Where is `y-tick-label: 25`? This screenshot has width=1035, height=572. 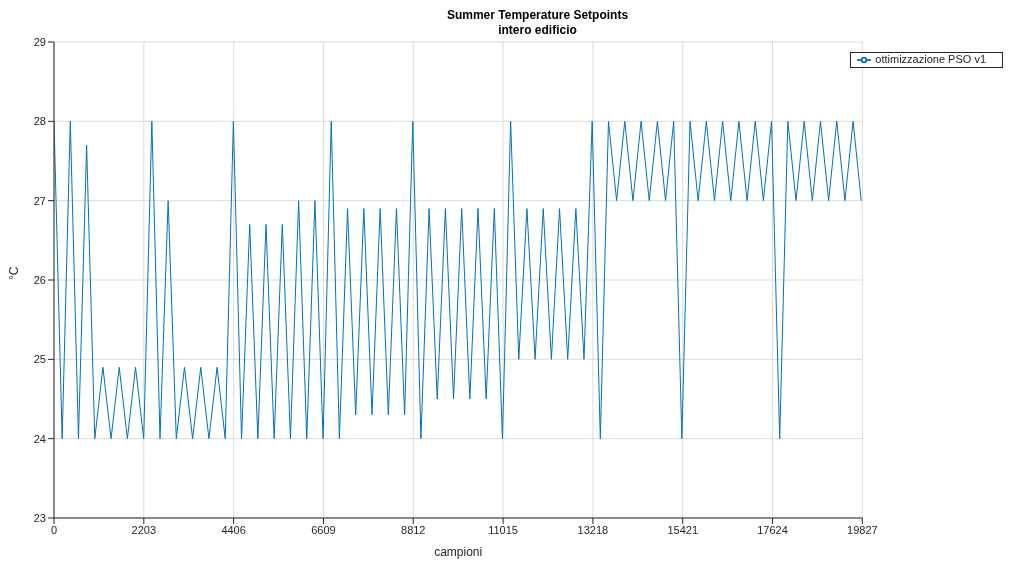
y-tick-label: 25 is located at coordinates (39, 359).